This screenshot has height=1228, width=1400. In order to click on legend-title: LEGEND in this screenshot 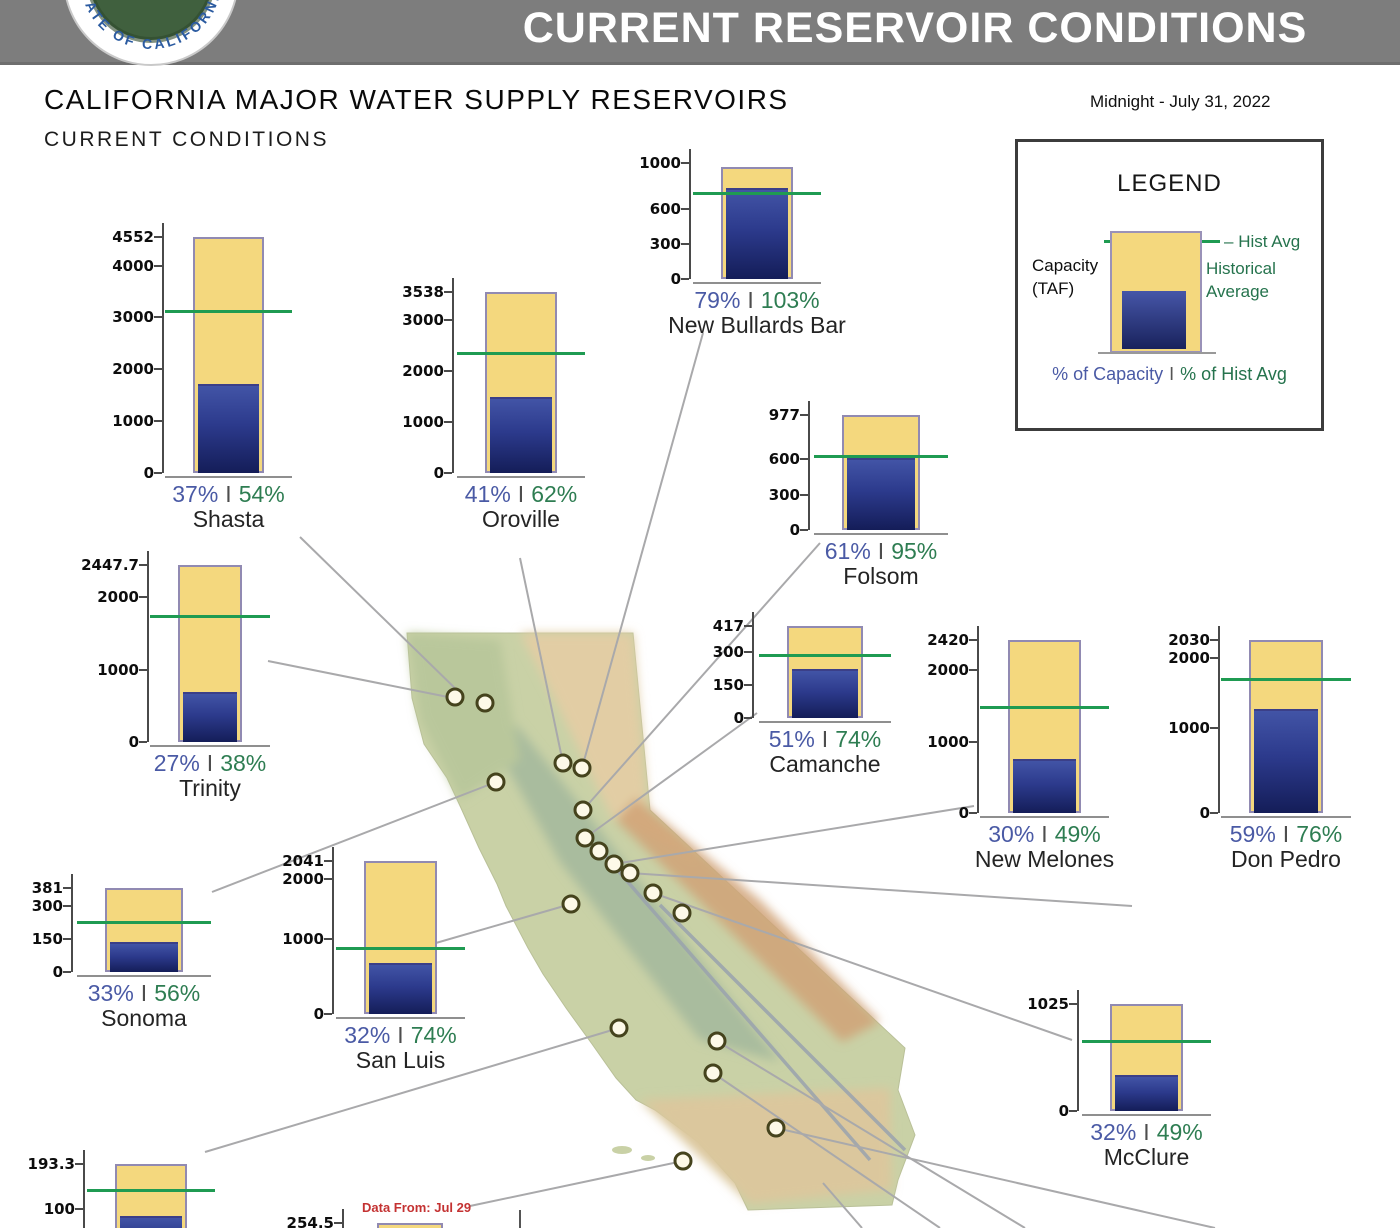, I will do `click(1169, 183)`.